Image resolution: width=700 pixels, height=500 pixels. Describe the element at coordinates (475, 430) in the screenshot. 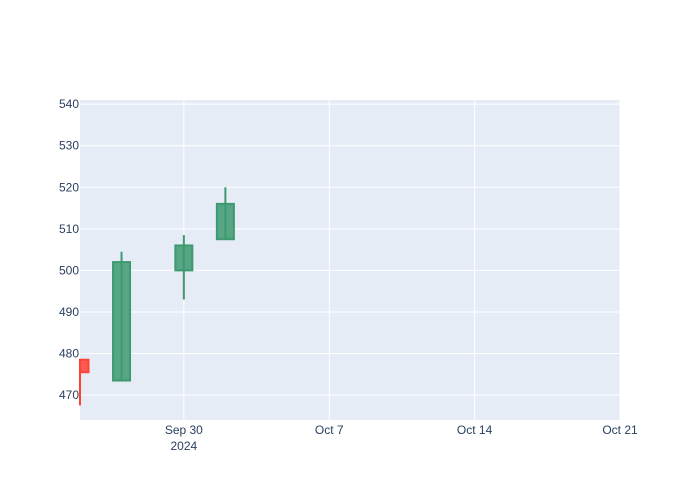

I see `x-tick-label: Oct 14` at that location.